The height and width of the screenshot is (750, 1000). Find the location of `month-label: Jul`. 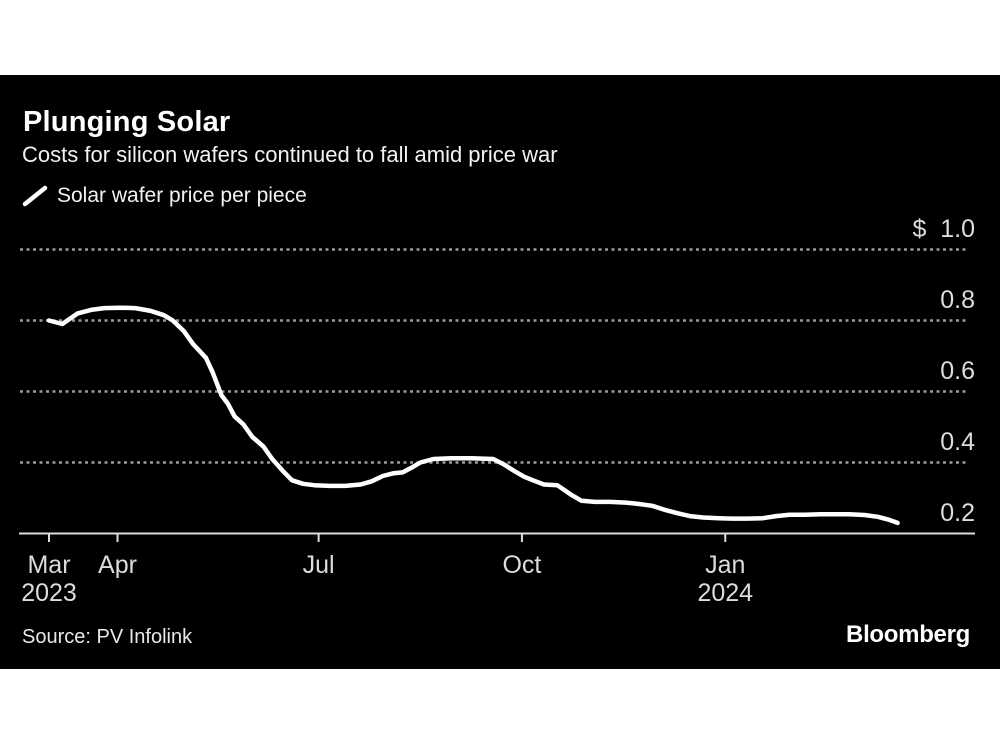

month-label: Jul is located at coordinates (318, 565).